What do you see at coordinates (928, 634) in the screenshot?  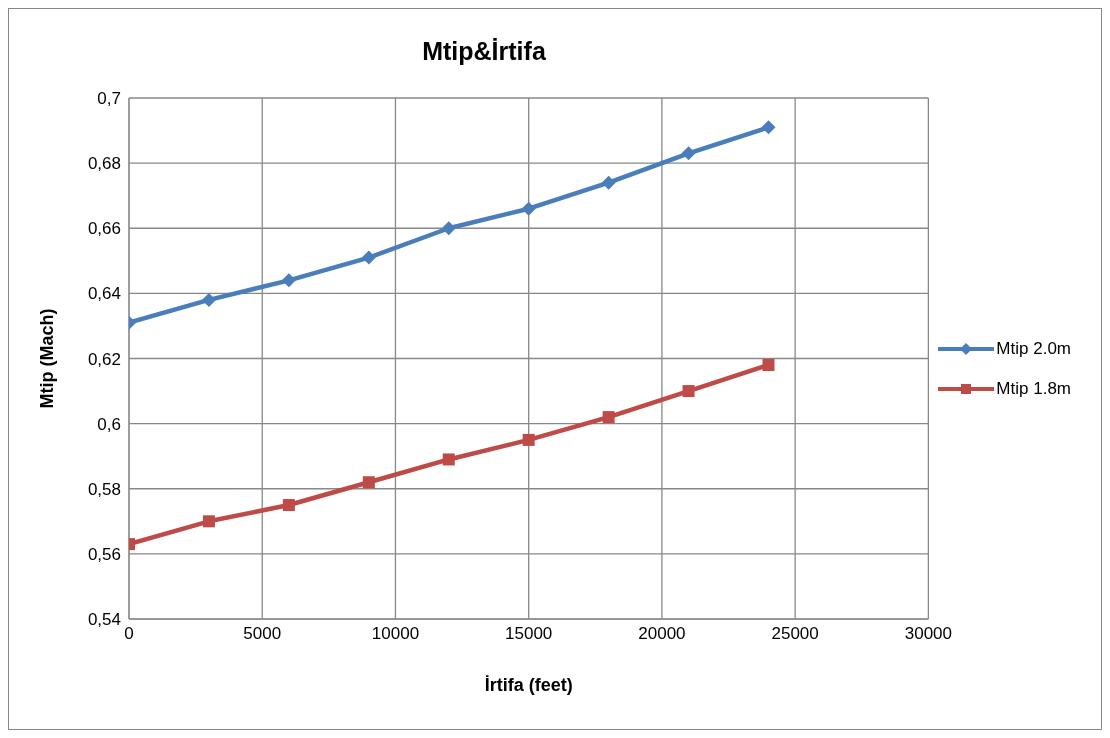 I see `x-tick-label: 30000` at bounding box center [928, 634].